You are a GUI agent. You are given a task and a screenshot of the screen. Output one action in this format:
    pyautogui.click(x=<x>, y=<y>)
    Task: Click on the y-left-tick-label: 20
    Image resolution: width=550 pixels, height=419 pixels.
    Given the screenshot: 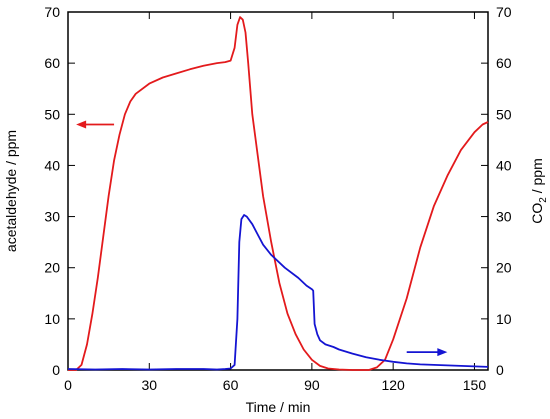 What is the action you would take?
    pyautogui.click(x=52, y=268)
    